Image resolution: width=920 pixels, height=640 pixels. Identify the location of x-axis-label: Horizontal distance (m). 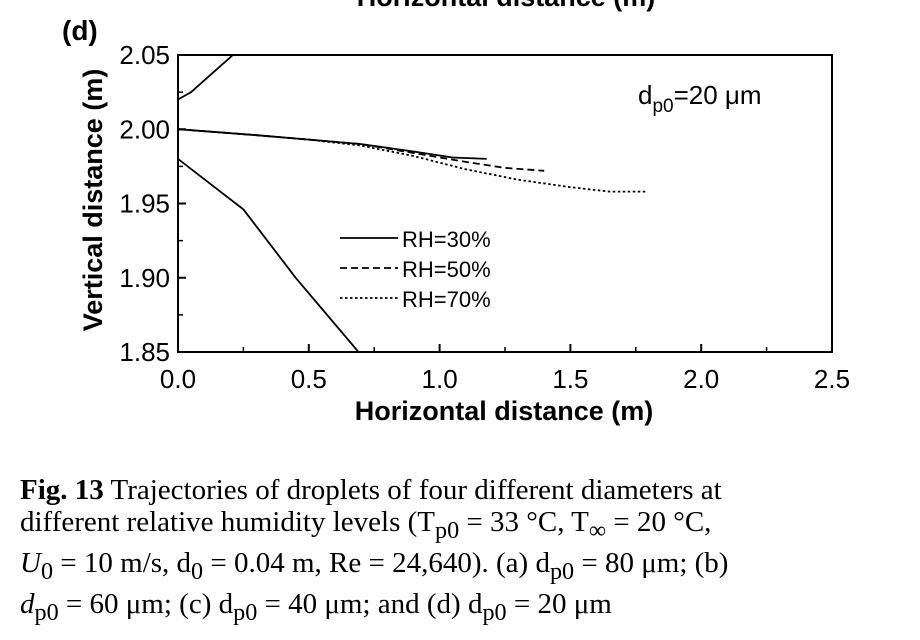
(504, 411).